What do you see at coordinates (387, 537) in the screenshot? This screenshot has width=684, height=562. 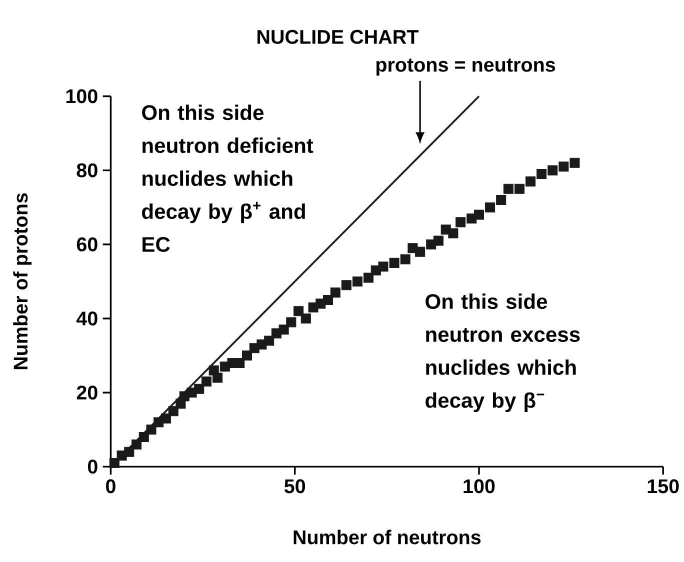 I see `x-axis-title: Number of neutrons` at bounding box center [387, 537].